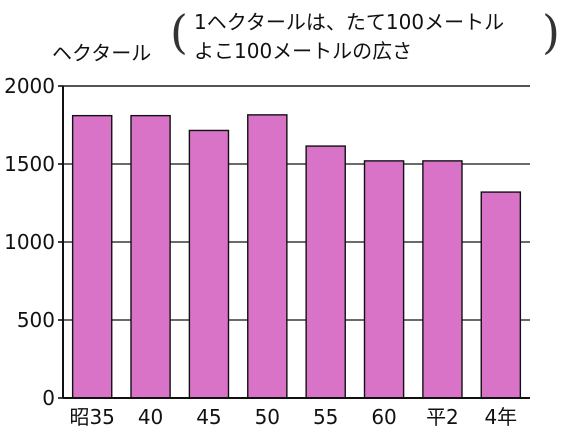 The width and height of the screenshot is (578, 431). What do you see at coordinates (179, 32) in the screenshot?
I see `note-open-paren: (` at bounding box center [179, 32].